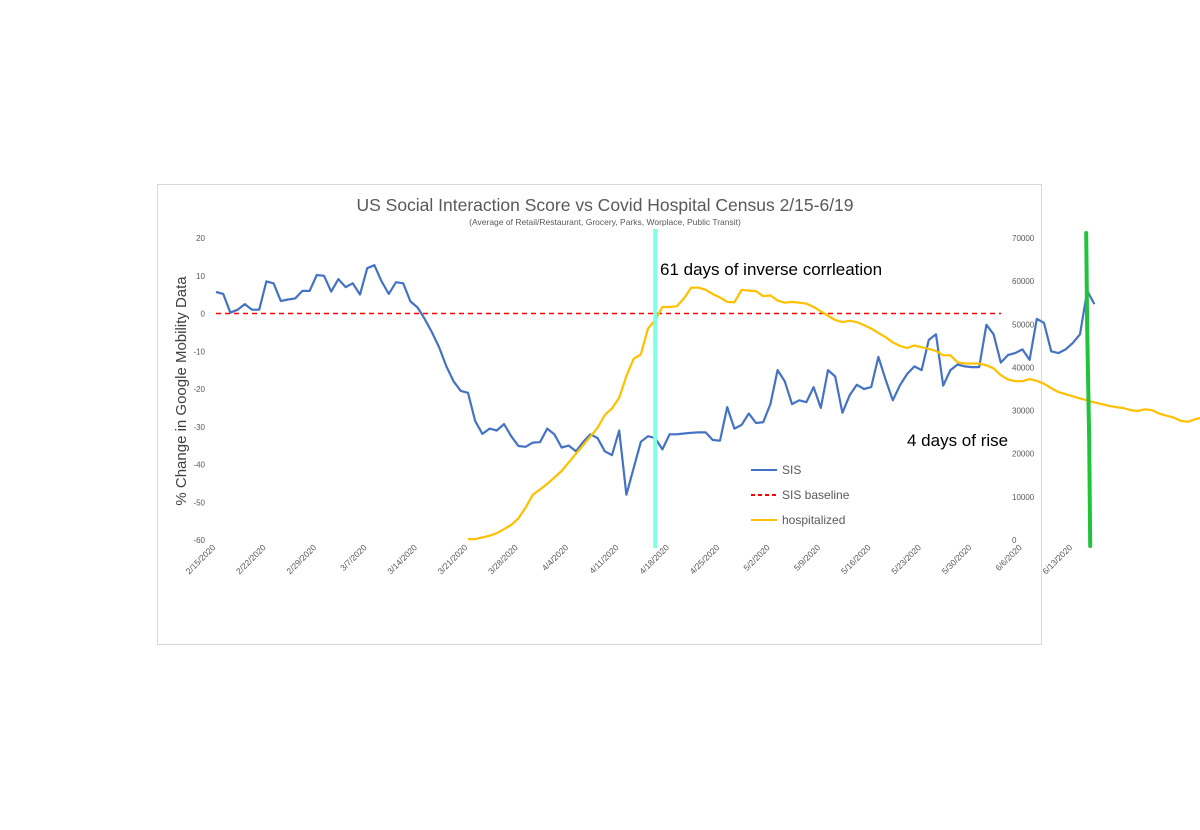 Image resolution: width=1200 pixels, height=830 pixels. What do you see at coordinates (1023, 281) in the screenshot?
I see `y2-tick-label: 60000` at bounding box center [1023, 281].